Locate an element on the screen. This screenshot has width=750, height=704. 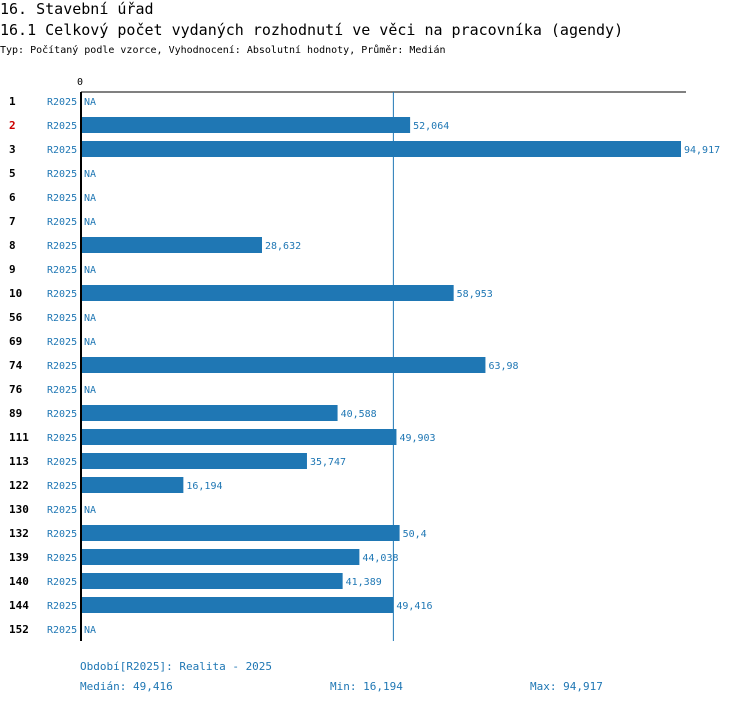
category-label: 144 is located at coordinates (19, 605).